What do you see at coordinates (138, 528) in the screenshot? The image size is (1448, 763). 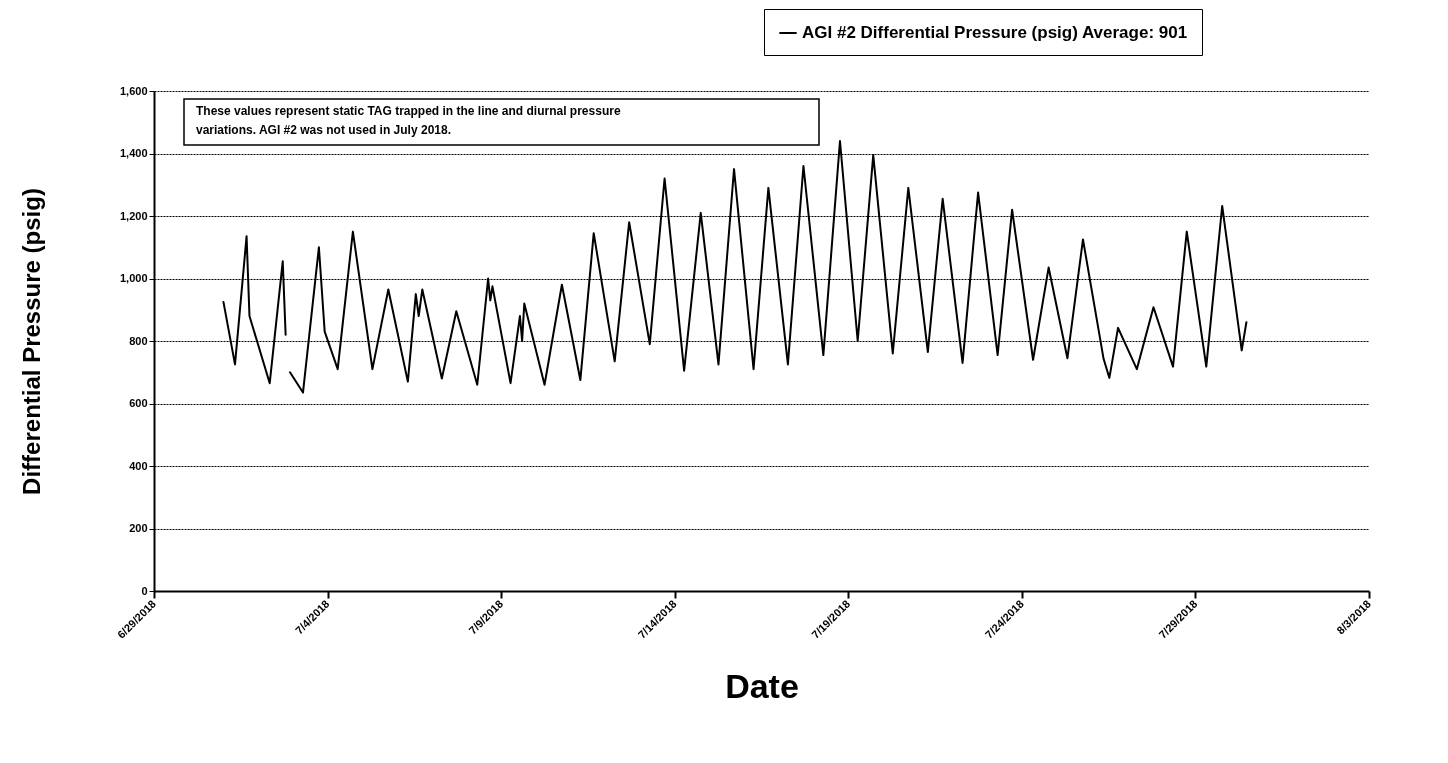 I see `y-tick-label: 200` at bounding box center [138, 528].